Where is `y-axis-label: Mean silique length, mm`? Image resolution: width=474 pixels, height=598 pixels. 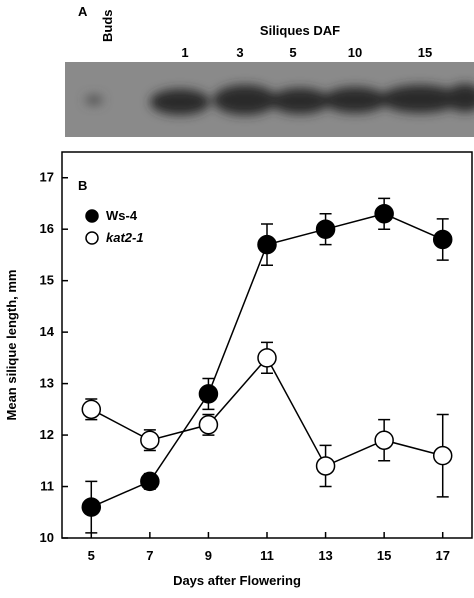 y-axis-label: Mean silique length, mm is located at coordinates (11, 345).